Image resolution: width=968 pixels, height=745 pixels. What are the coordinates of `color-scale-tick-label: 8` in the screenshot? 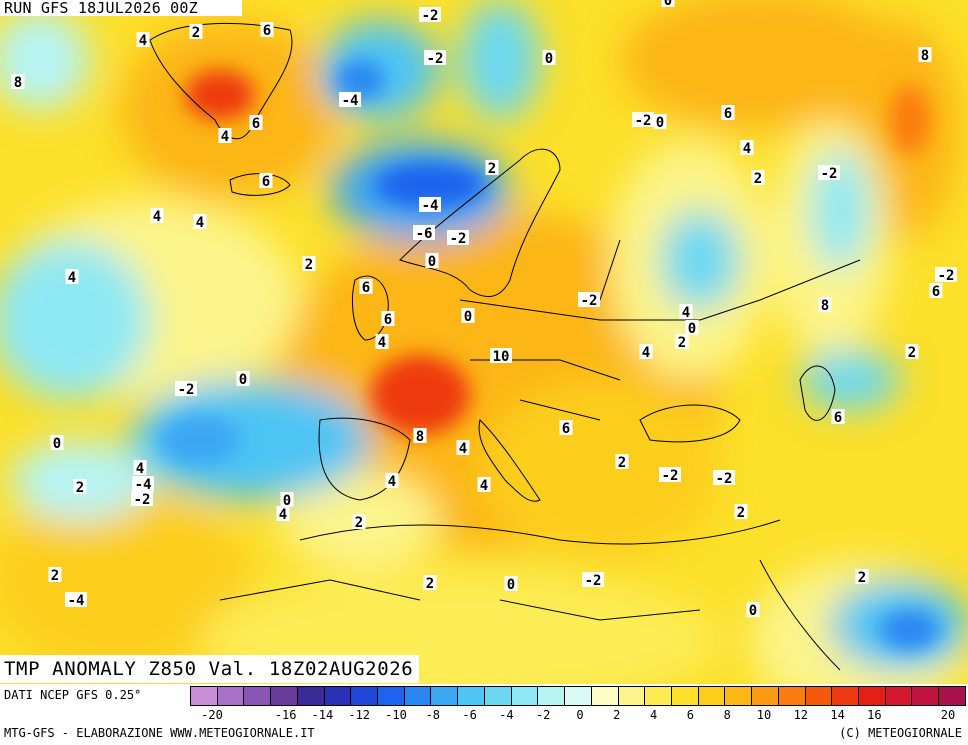 It's located at (727, 715).